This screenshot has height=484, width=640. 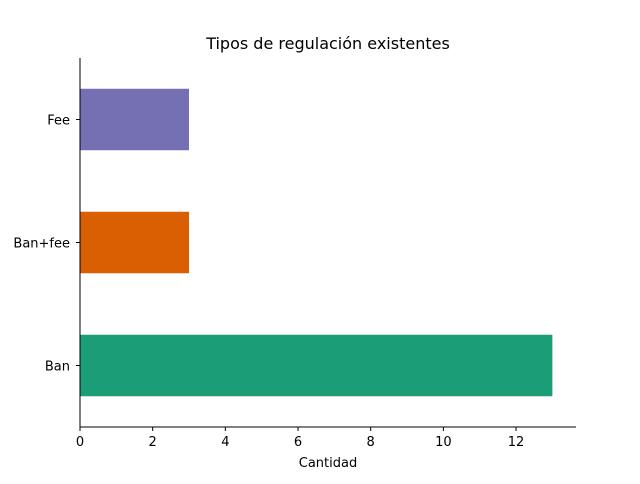 I want to click on x-axis-label: Cantidad, so click(x=328, y=463).